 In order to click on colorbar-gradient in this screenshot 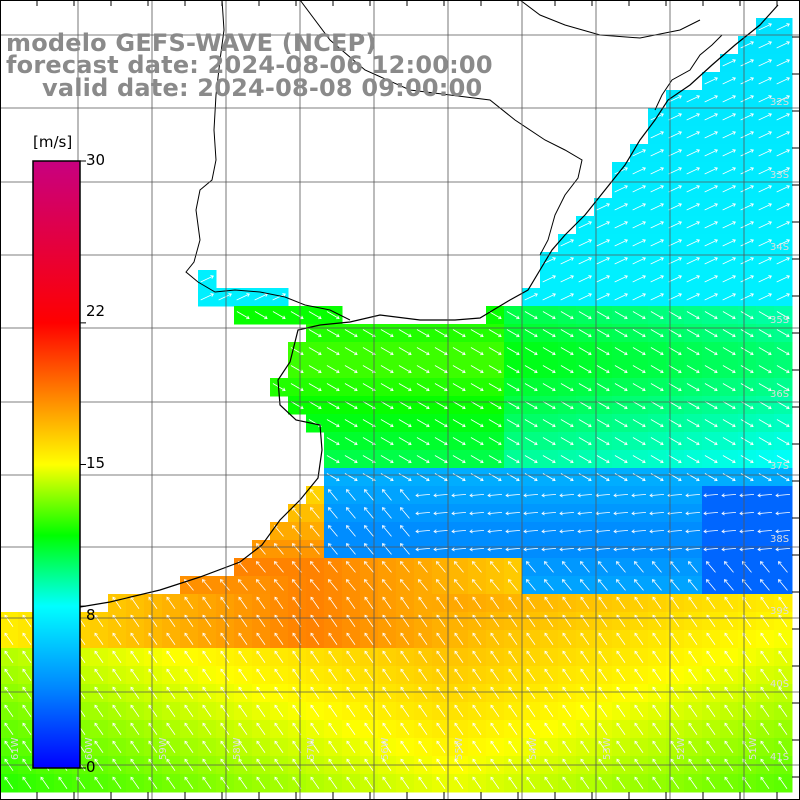, I will do `click(56, 464)`.